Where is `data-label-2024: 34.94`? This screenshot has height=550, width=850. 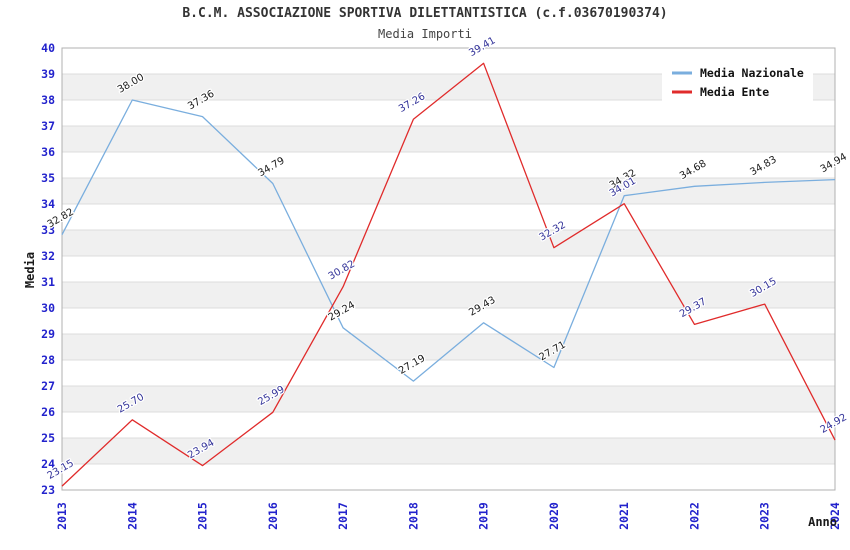
data-label-2024: 34.94 is located at coordinates (834, 163).